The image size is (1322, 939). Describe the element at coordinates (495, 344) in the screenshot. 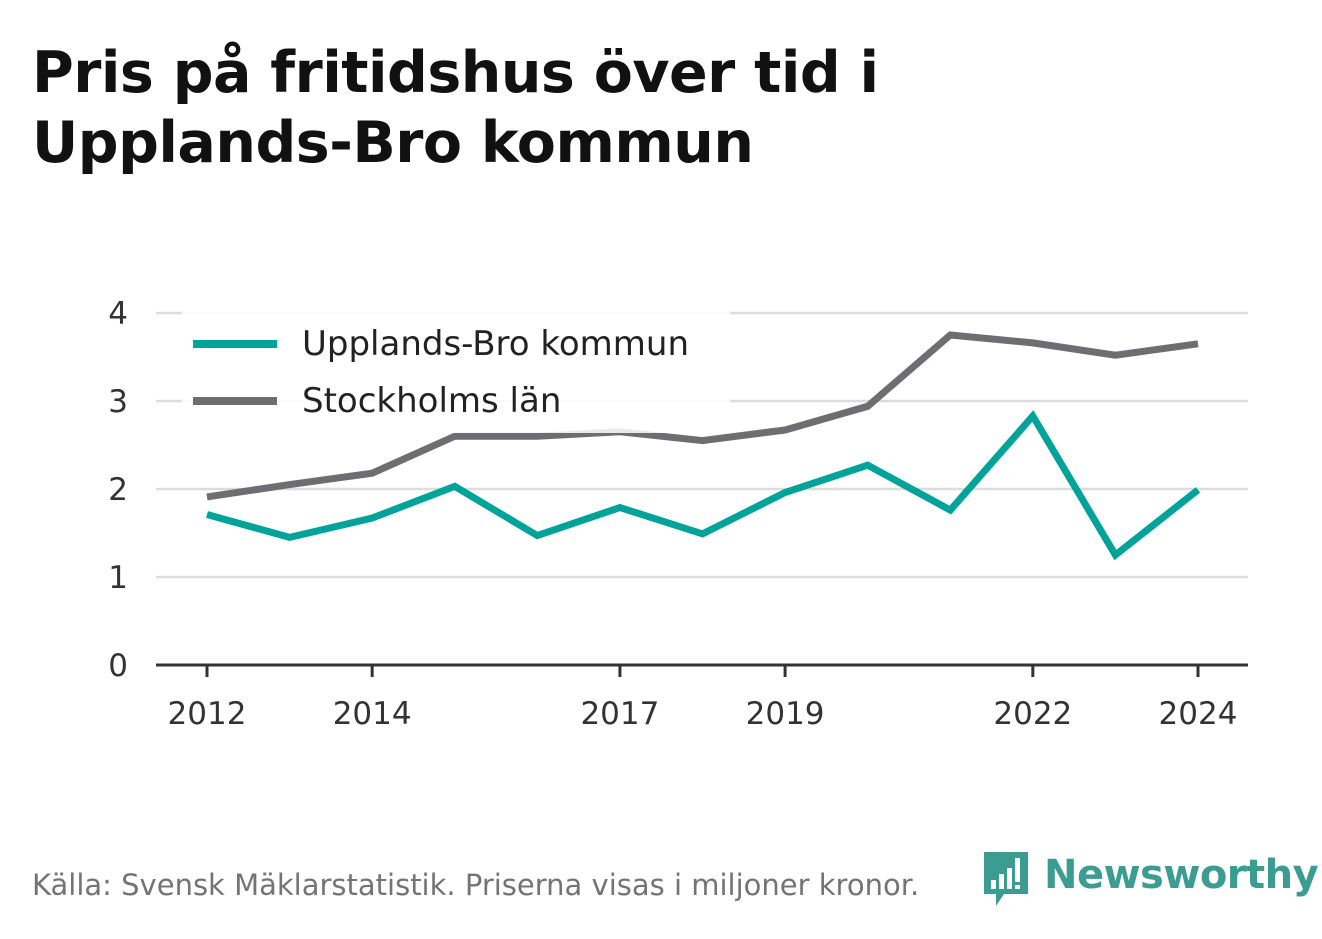

I see `legend-label: Upplands-Bro kommun` at that location.